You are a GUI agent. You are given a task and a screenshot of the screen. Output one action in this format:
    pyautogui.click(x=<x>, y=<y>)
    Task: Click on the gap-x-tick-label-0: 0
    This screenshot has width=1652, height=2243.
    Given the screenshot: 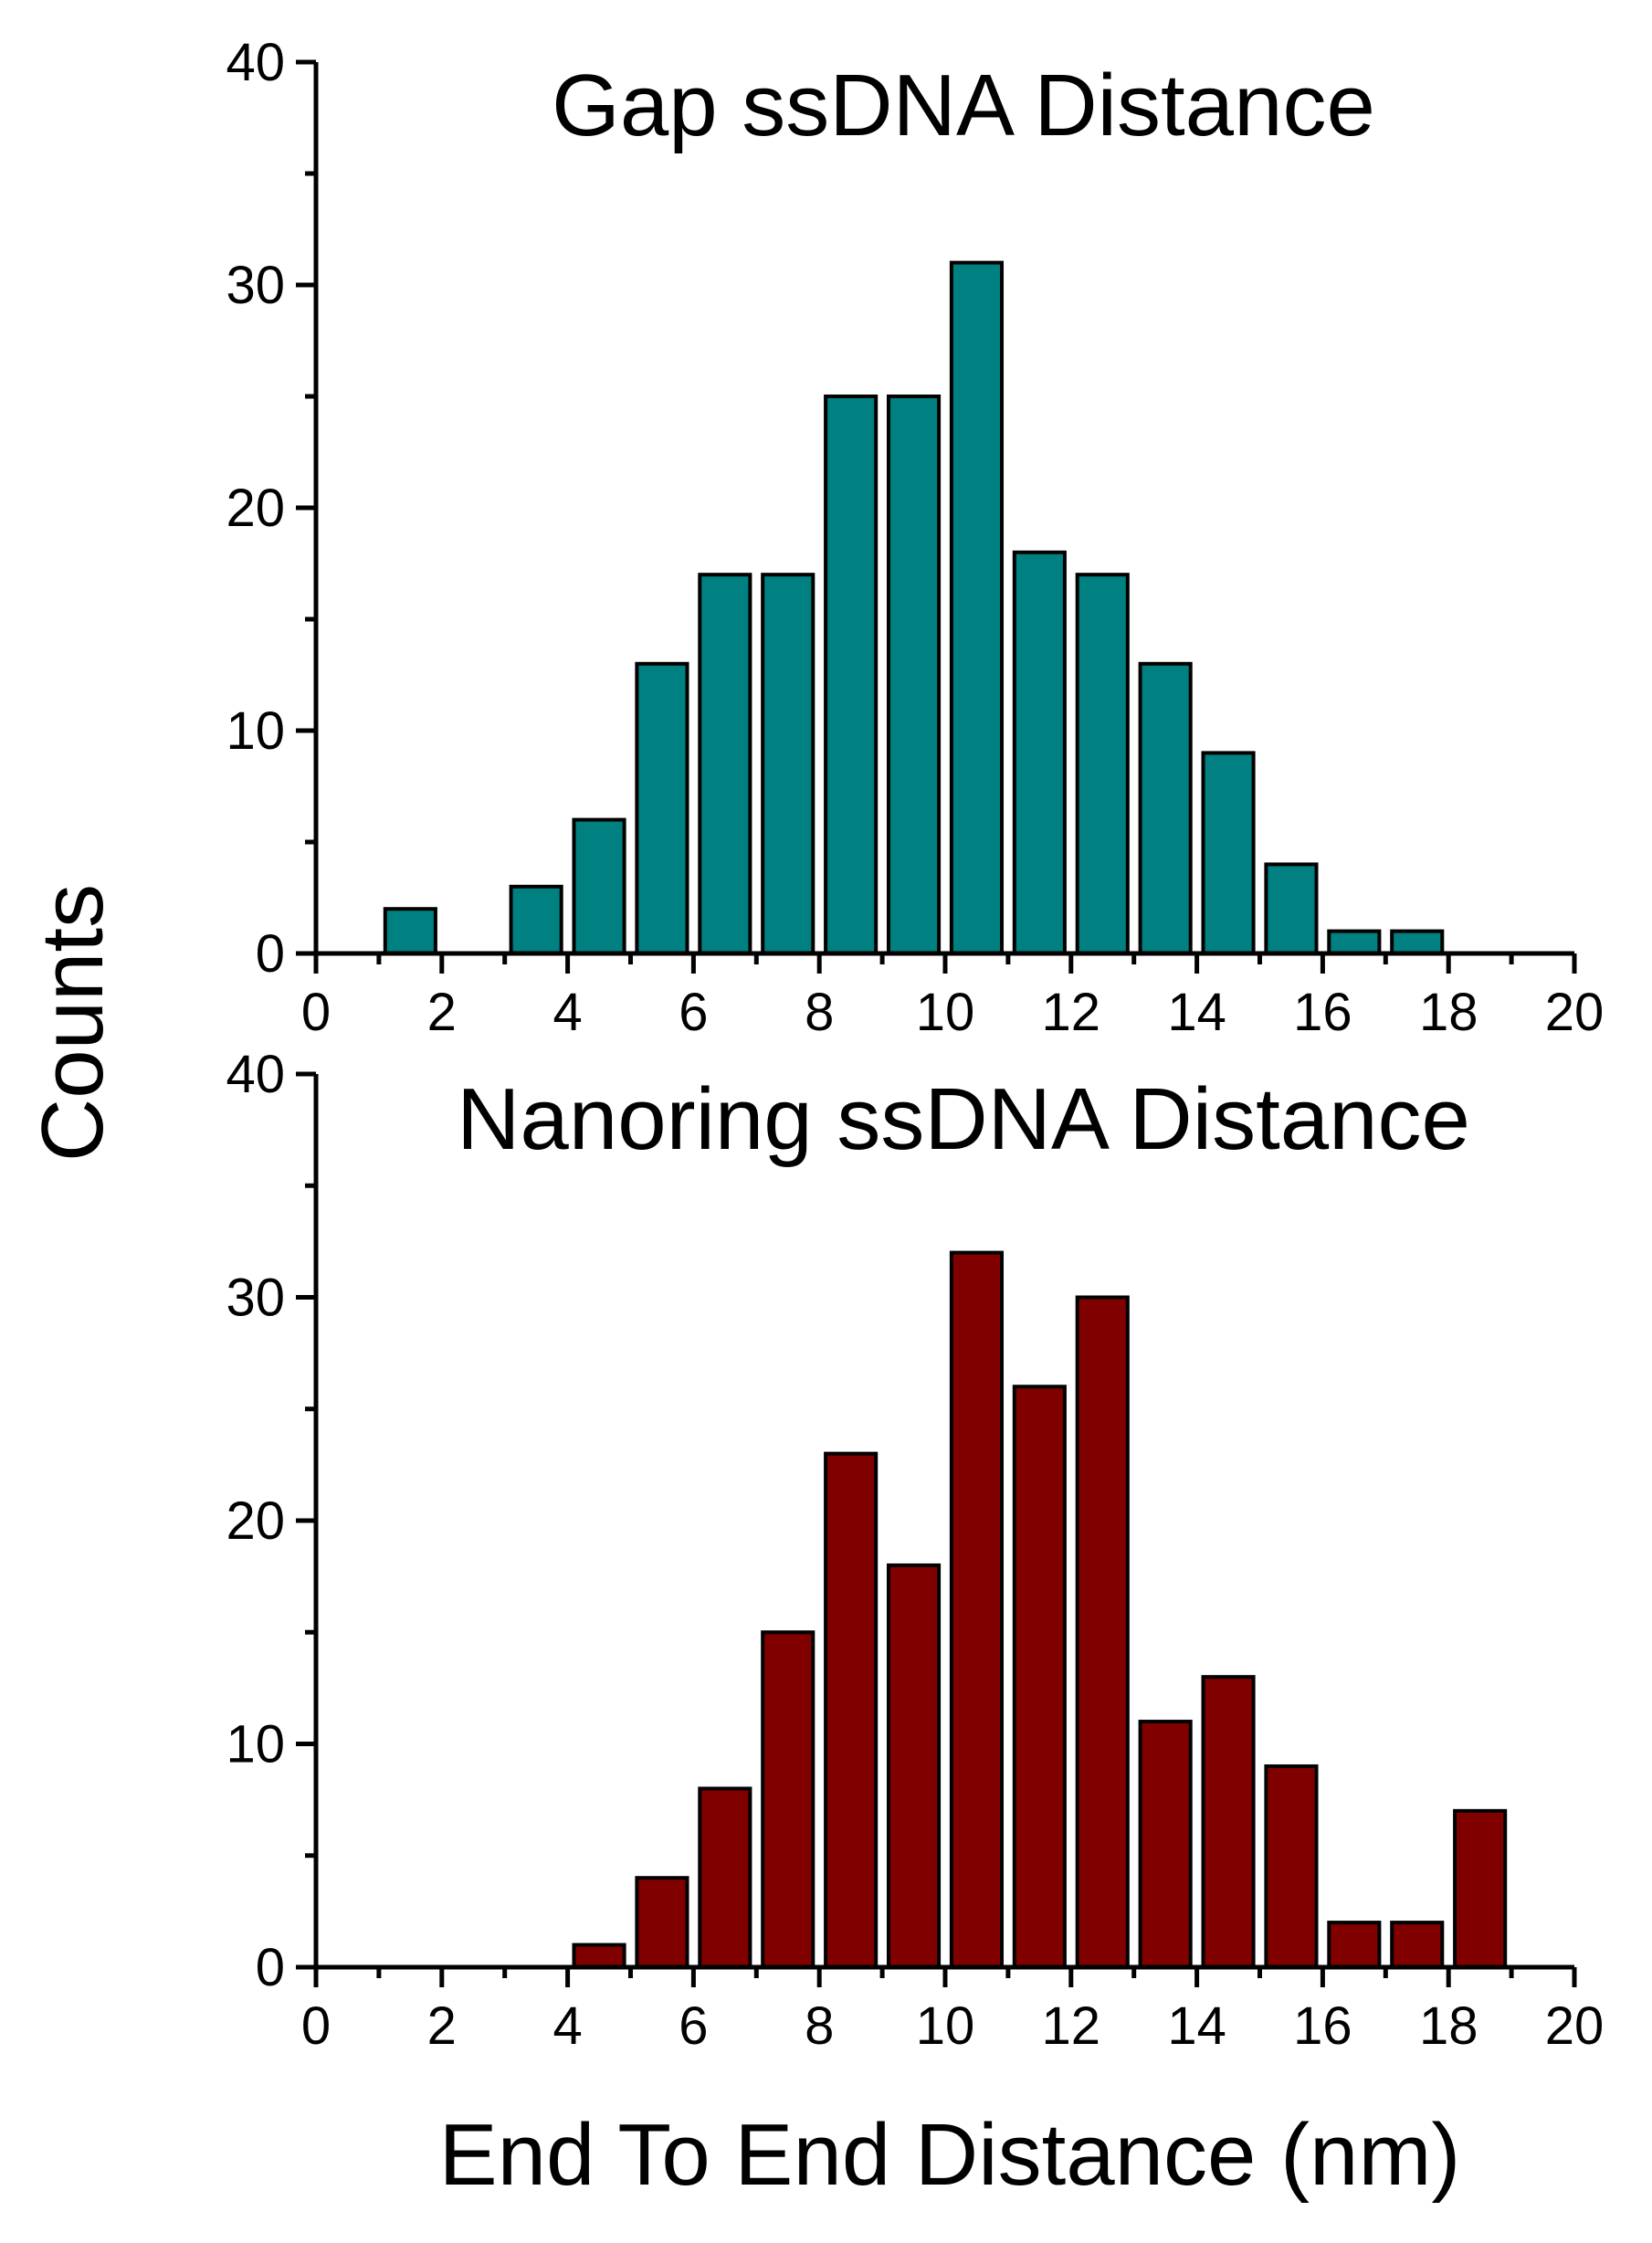 What is the action you would take?
    pyautogui.click(x=316, y=1013)
    